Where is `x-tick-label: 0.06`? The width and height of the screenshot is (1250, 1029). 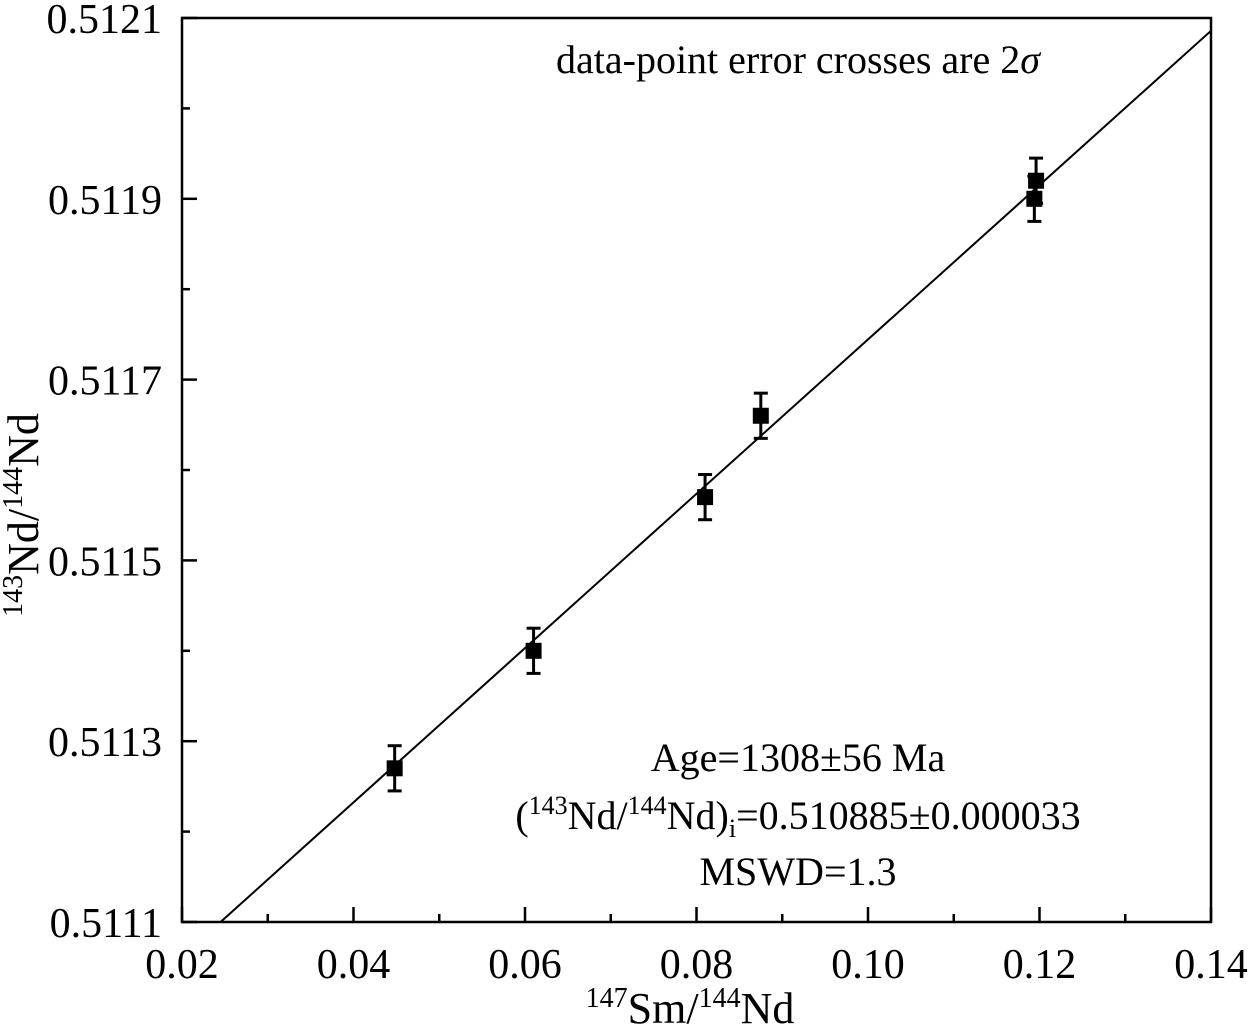 x-tick-label: 0.06 is located at coordinates (525, 965).